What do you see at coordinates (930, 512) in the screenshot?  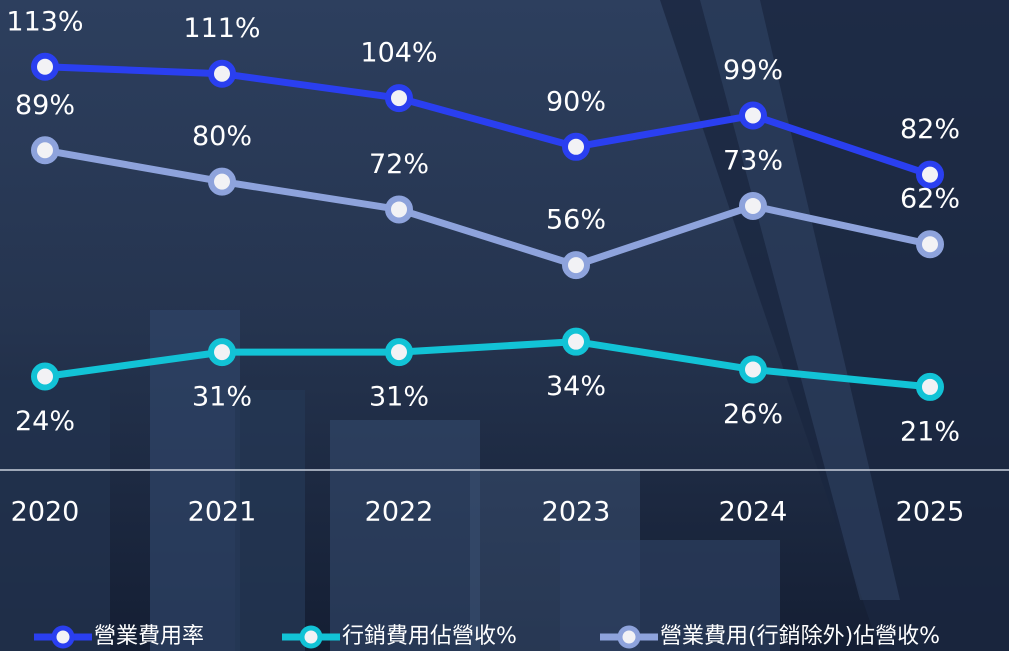 I see `x-tick-label: 2025` at bounding box center [930, 512].